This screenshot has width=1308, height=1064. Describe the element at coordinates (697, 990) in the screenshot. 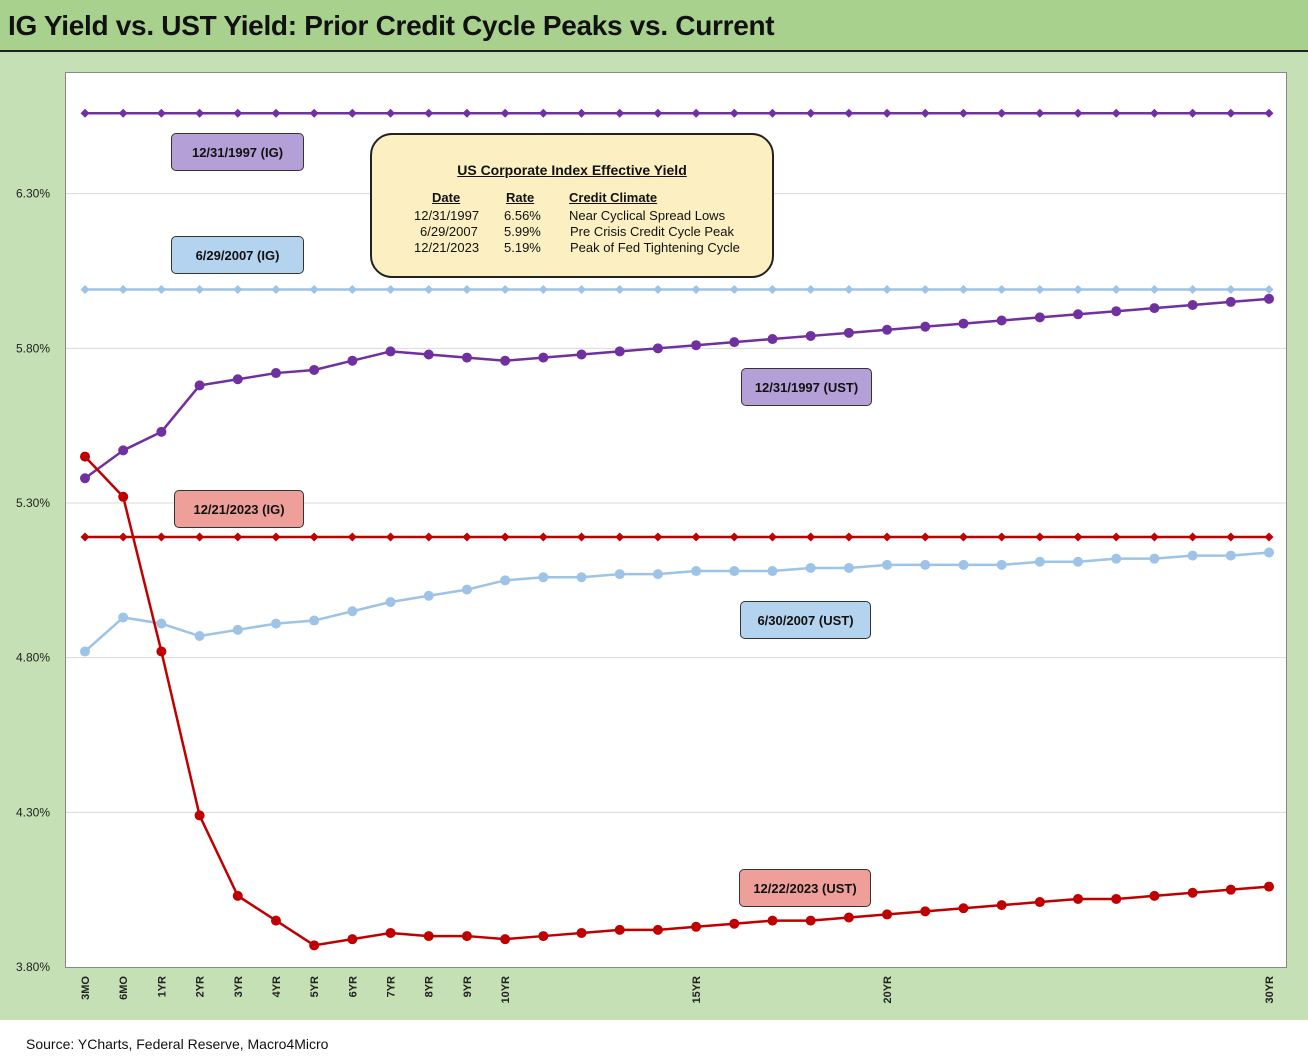

I see `x-tick-label: 15YR` at that location.